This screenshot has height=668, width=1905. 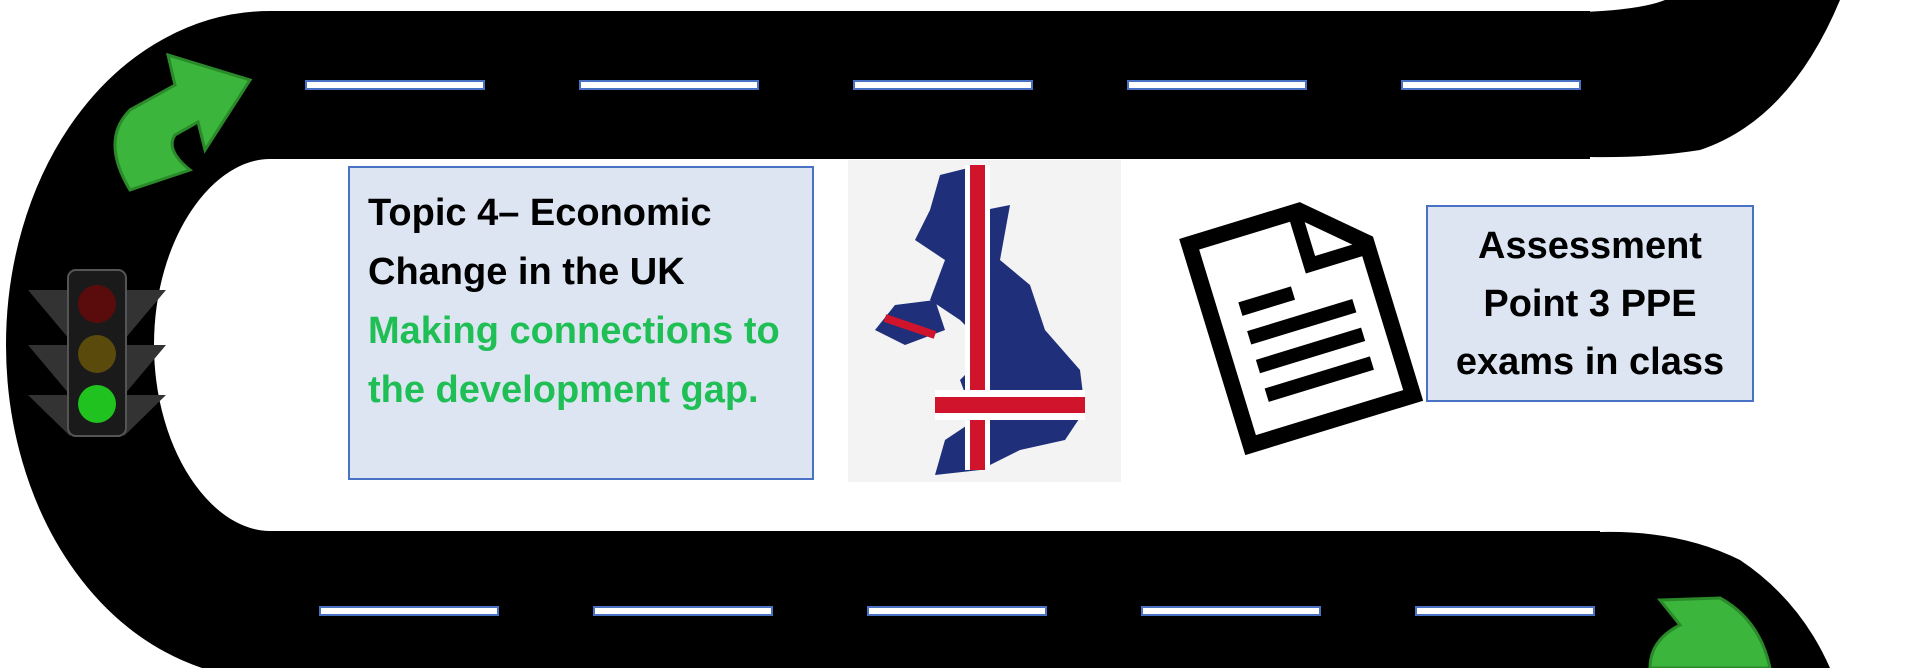 What do you see at coordinates (540, 242) in the screenshot?
I see `topic-title: Topic 4– Economic Change in the UK` at bounding box center [540, 242].